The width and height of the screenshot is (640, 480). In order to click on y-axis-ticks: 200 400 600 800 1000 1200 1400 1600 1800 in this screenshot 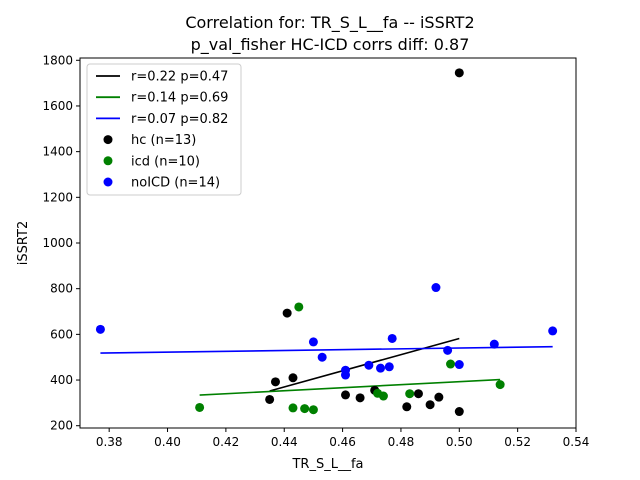, I will do `click(61, 243)`.